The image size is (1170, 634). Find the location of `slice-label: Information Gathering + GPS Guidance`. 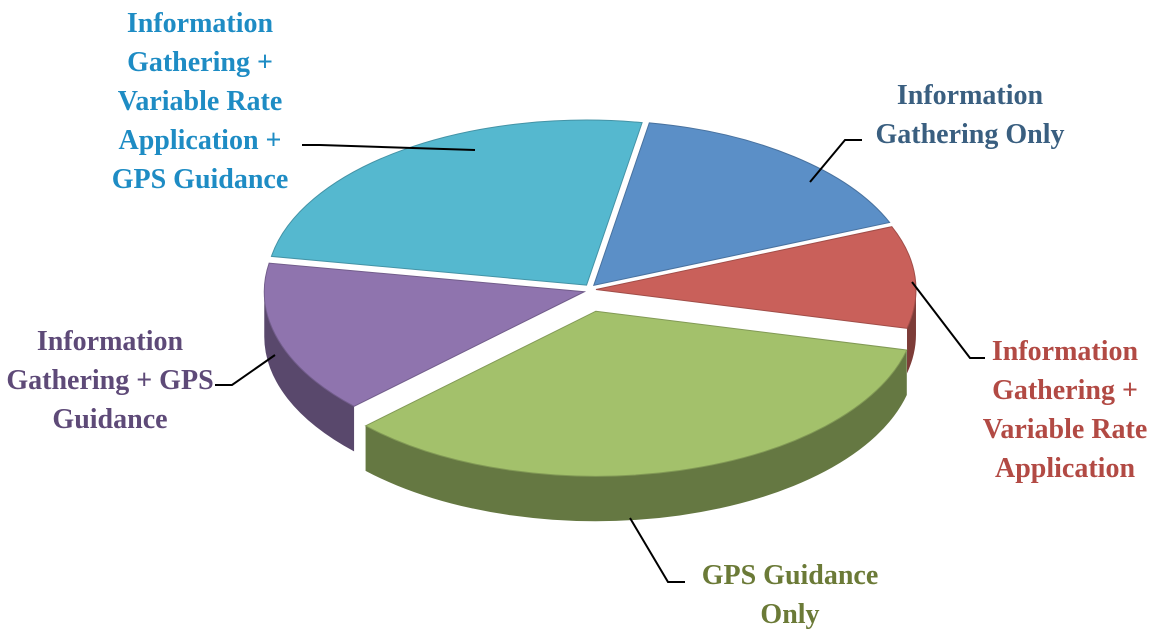

slice-label: Information Gathering + GPS Guidance is located at coordinates (110, 380).